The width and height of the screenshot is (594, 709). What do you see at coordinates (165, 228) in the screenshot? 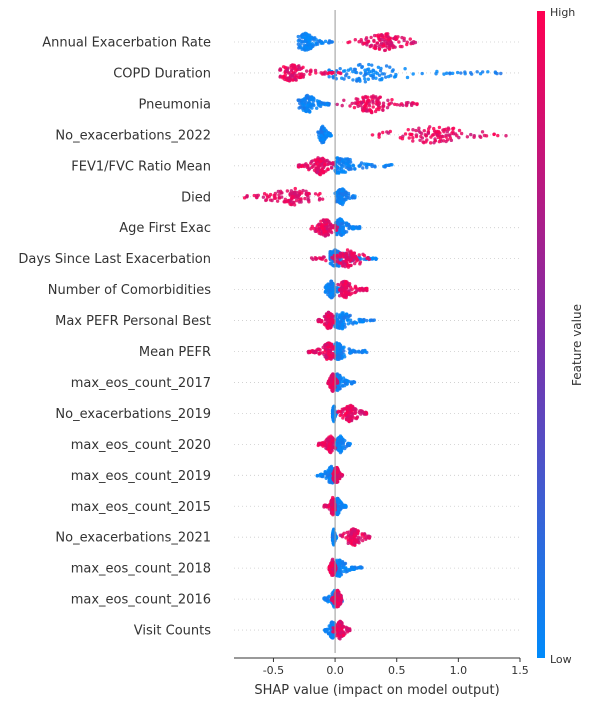
I see `feature-label: Age First Exac` at bounding box center [165, 228].